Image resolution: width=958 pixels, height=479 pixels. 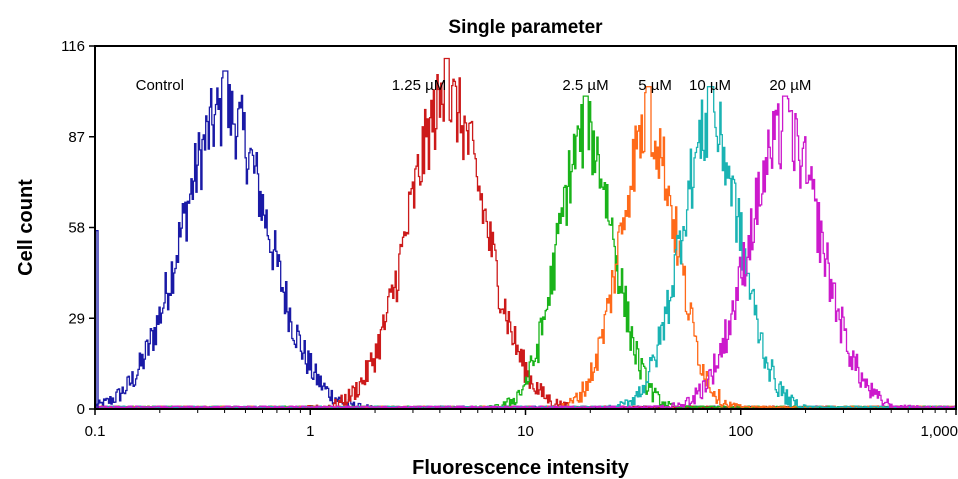 What do you see at coordinates (73, 46) in the screenshot?
I see `y-tick-label: 116` at bounding box center [73, 46].